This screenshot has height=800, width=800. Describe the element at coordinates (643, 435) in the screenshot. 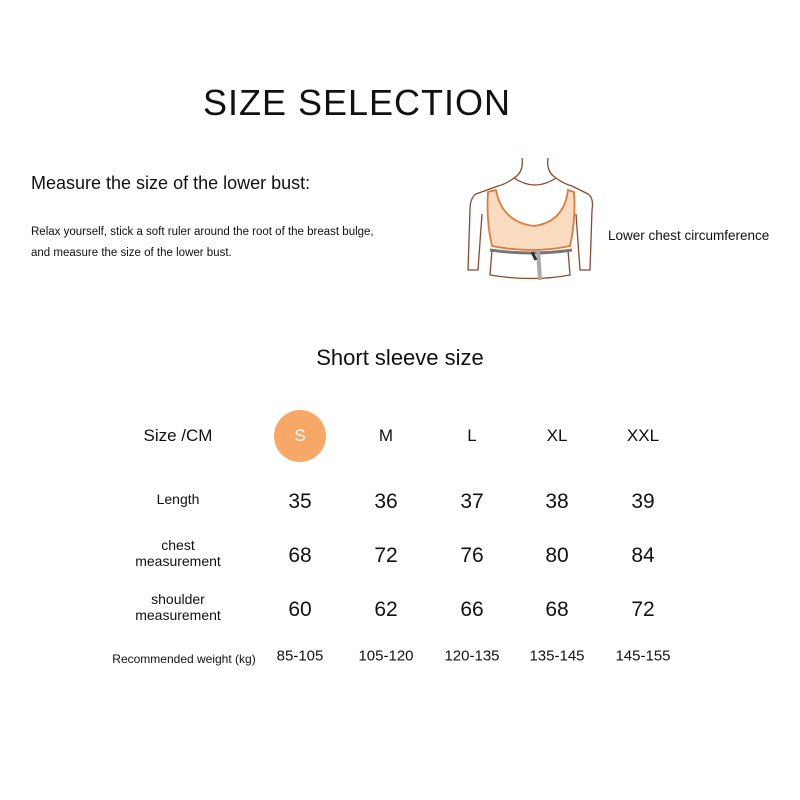

I see `size-option-xxl: XXL` at that location.